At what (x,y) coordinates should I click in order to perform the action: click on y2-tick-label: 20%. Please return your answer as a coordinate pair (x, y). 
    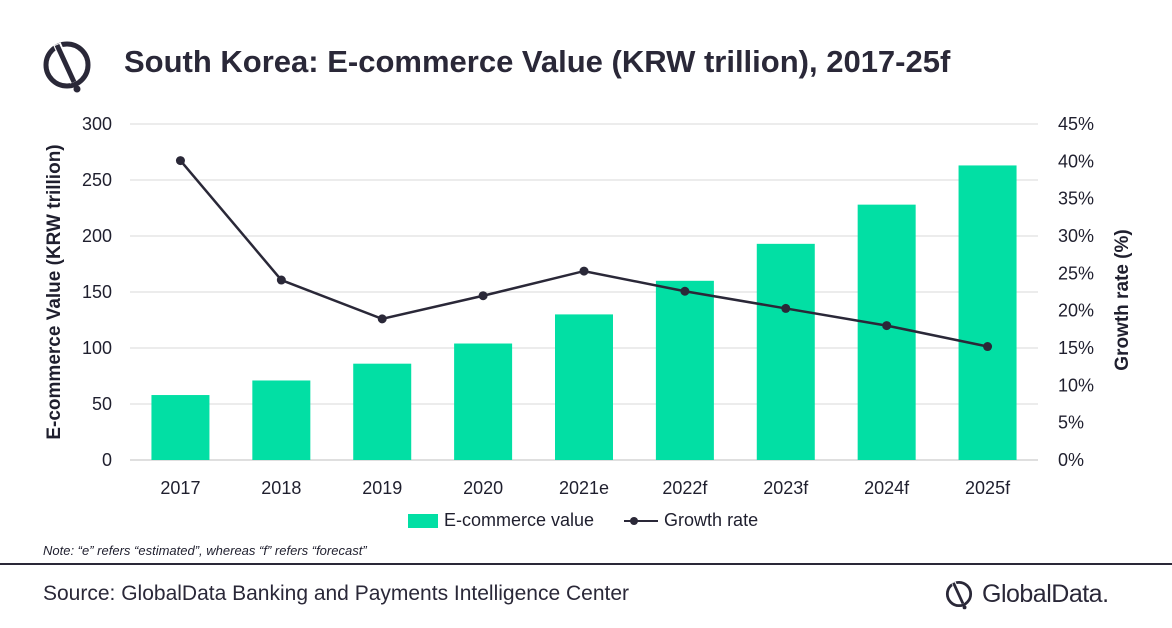
    Looking at the image, I should click on (1076, 311).